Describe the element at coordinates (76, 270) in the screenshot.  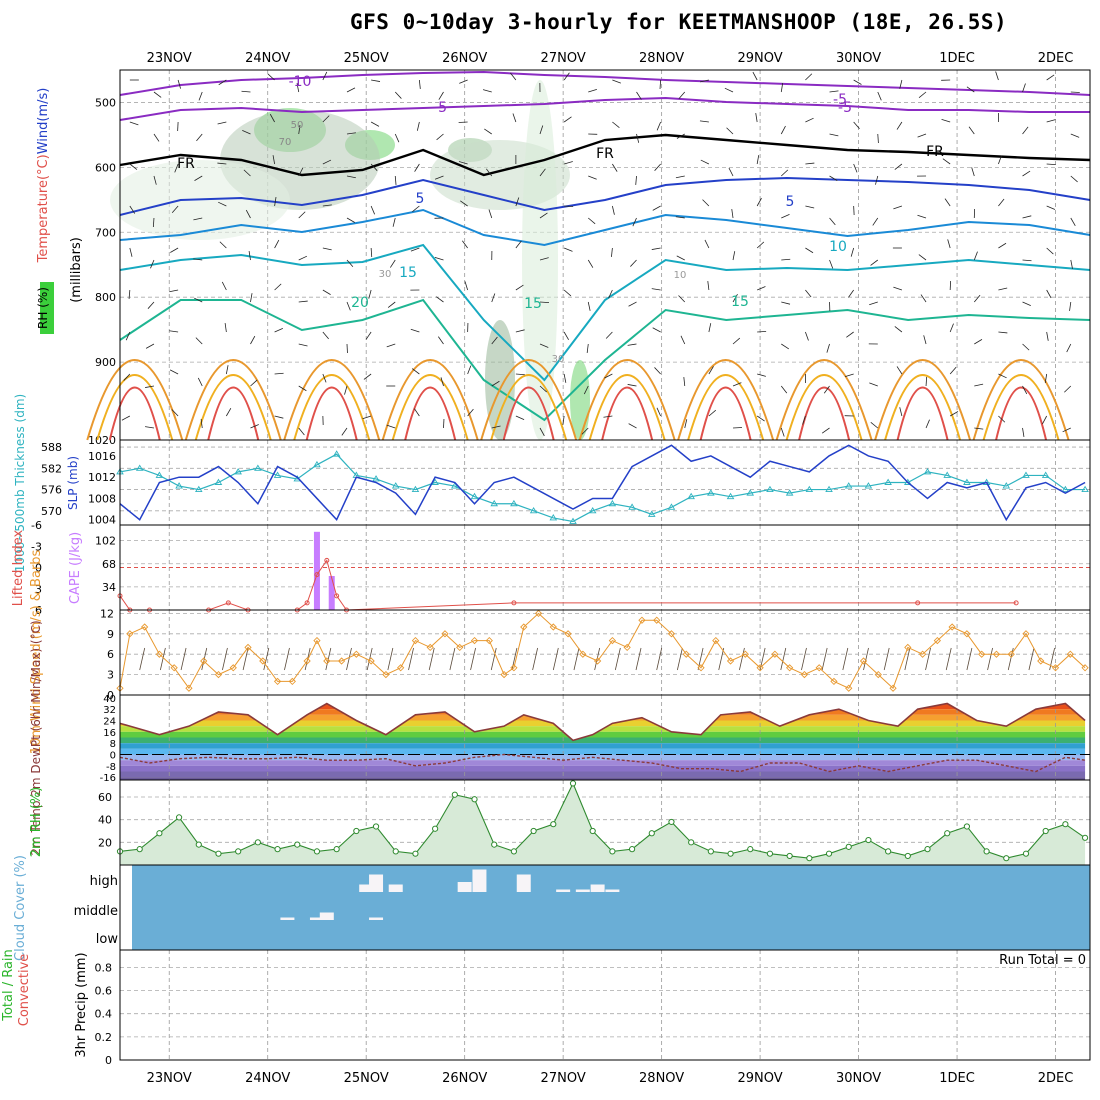
I see `millibars-label: (millibars)` at that location.